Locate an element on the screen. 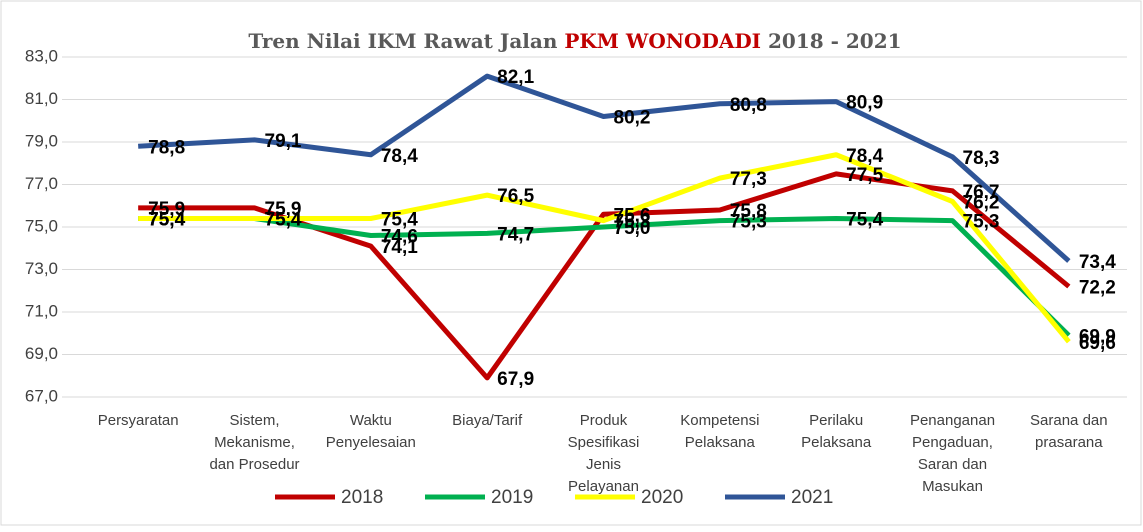  data-label: 76,2 is located at coordinates (981, 203).